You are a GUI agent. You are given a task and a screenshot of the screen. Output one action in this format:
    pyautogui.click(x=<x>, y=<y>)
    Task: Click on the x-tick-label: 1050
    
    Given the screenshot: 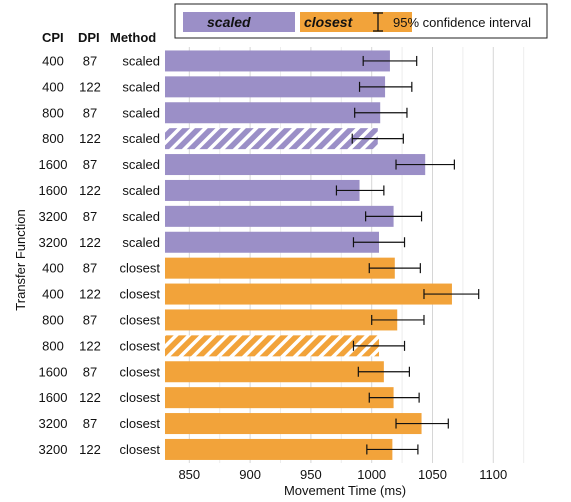 What is the action you would take?
    pyautogui.click(x=432, y=474)
    